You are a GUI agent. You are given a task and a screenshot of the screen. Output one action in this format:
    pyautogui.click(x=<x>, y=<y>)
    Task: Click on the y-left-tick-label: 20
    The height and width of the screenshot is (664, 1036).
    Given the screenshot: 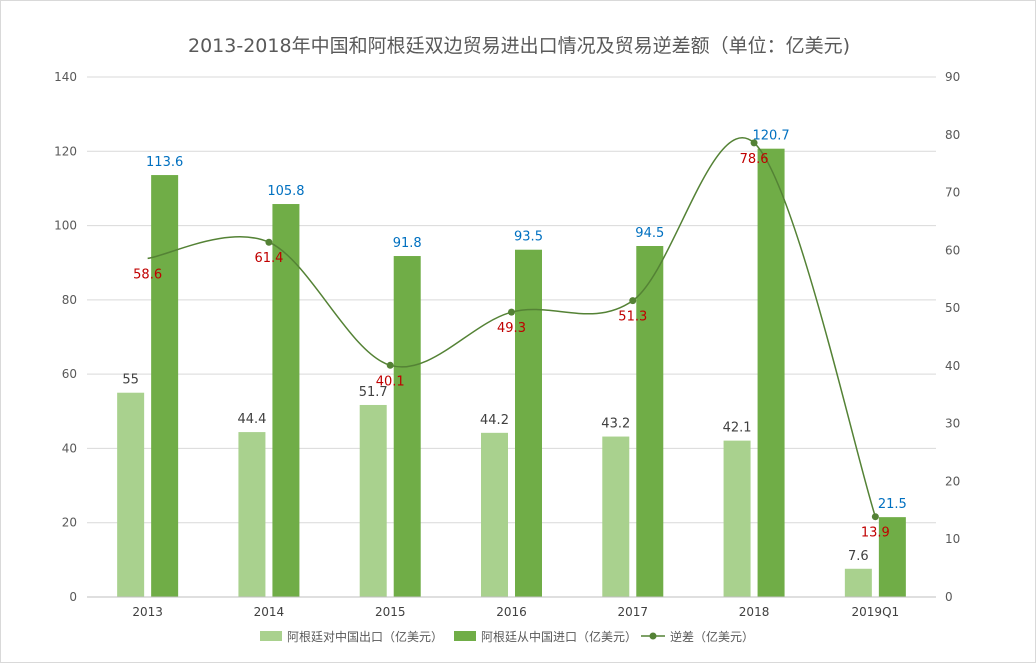 What is the action you would take?
    pyautogui.click(x=69, y=523)
    